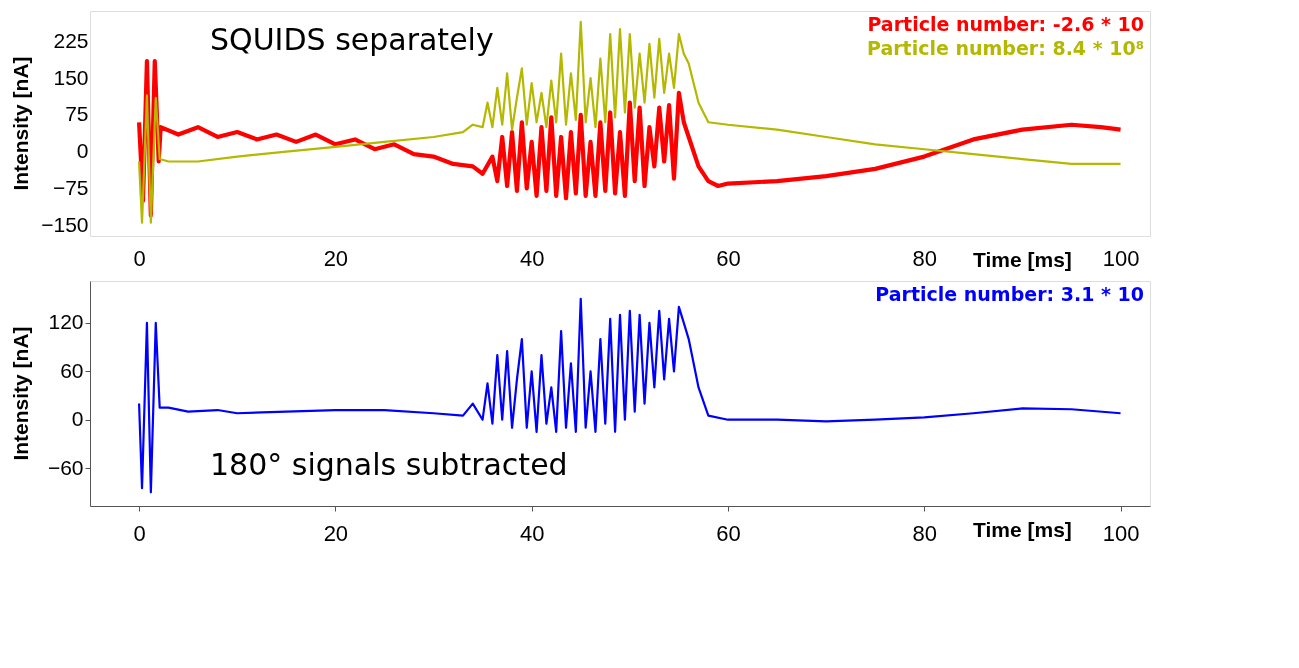  What do you see at coordinates (66, 322) in the screenshot?
I see `y-tick-label: 120` at bounding box center [66, 322].